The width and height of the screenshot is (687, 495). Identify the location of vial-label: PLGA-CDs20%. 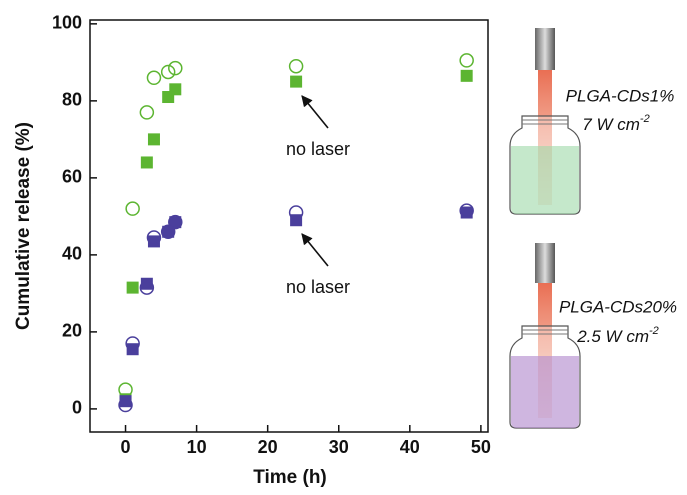
(618, 306).